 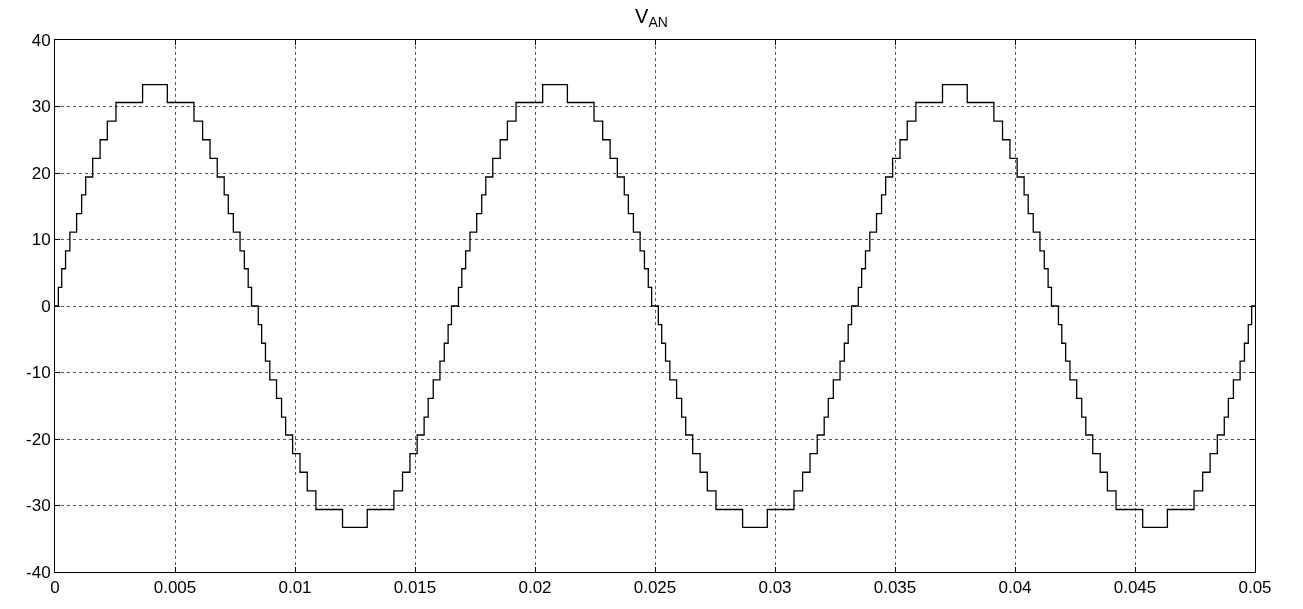 What do you see at coordinates (41, 173) in the screenshot?
I see `y-tick-label: 20` at bounding box center [41, 173].